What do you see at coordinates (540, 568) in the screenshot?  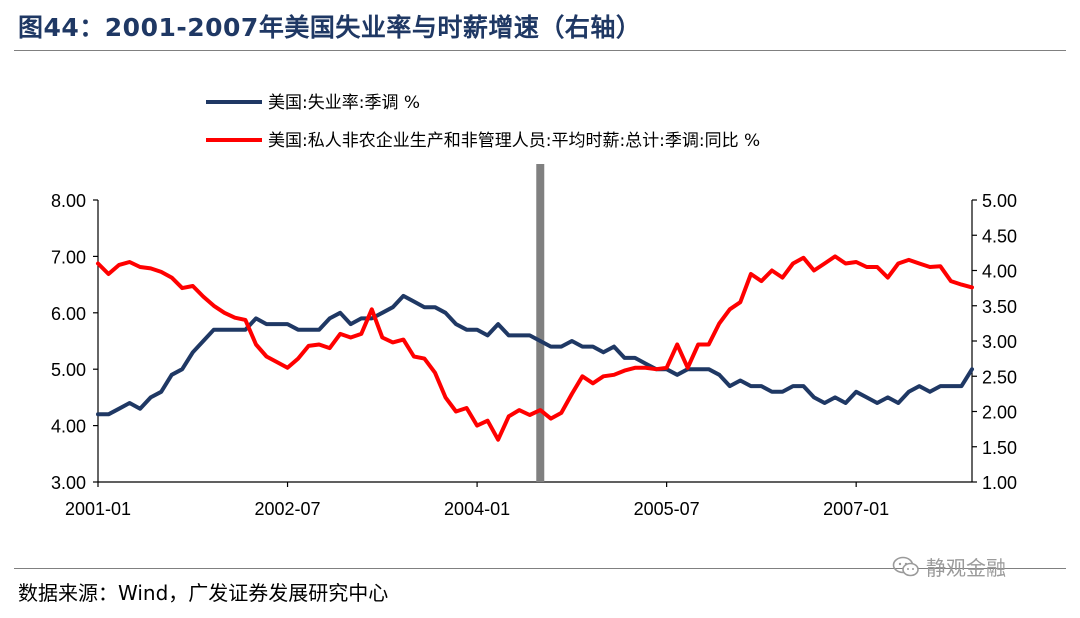 I see `bottom-divider` at bounding box center [540, 568].